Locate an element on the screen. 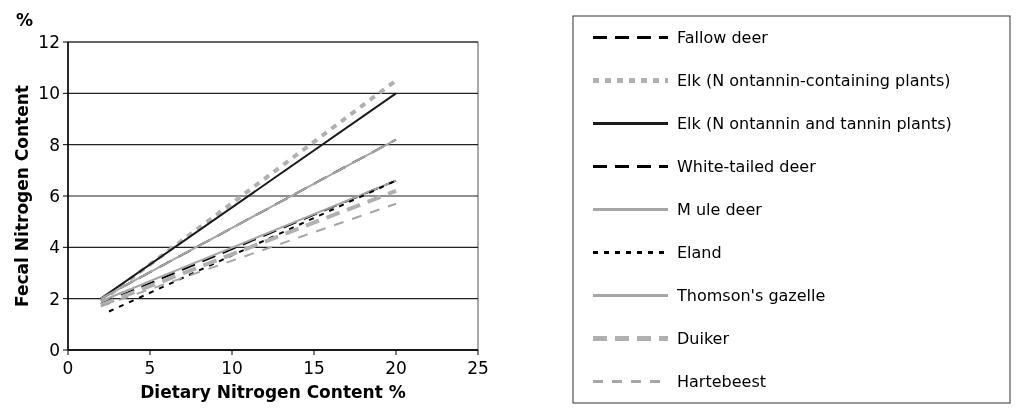 This screenshot has width=1021, height=419. y-tick-label: 2 is located at coordinates (54, 298).